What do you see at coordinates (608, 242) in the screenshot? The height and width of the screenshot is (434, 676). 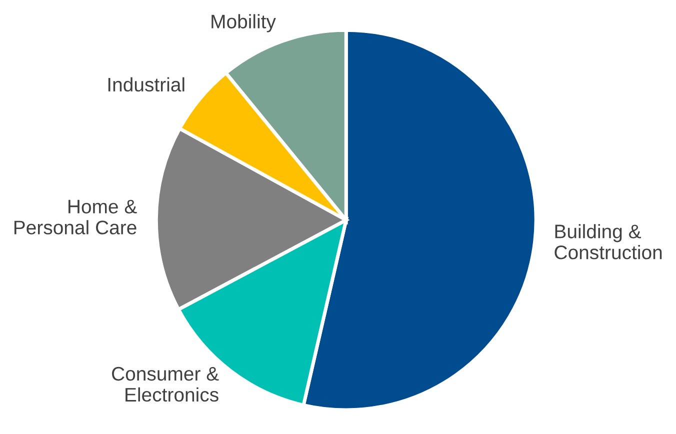 I see `slice-label: Building & Construction` at bounding box center [608, 242].